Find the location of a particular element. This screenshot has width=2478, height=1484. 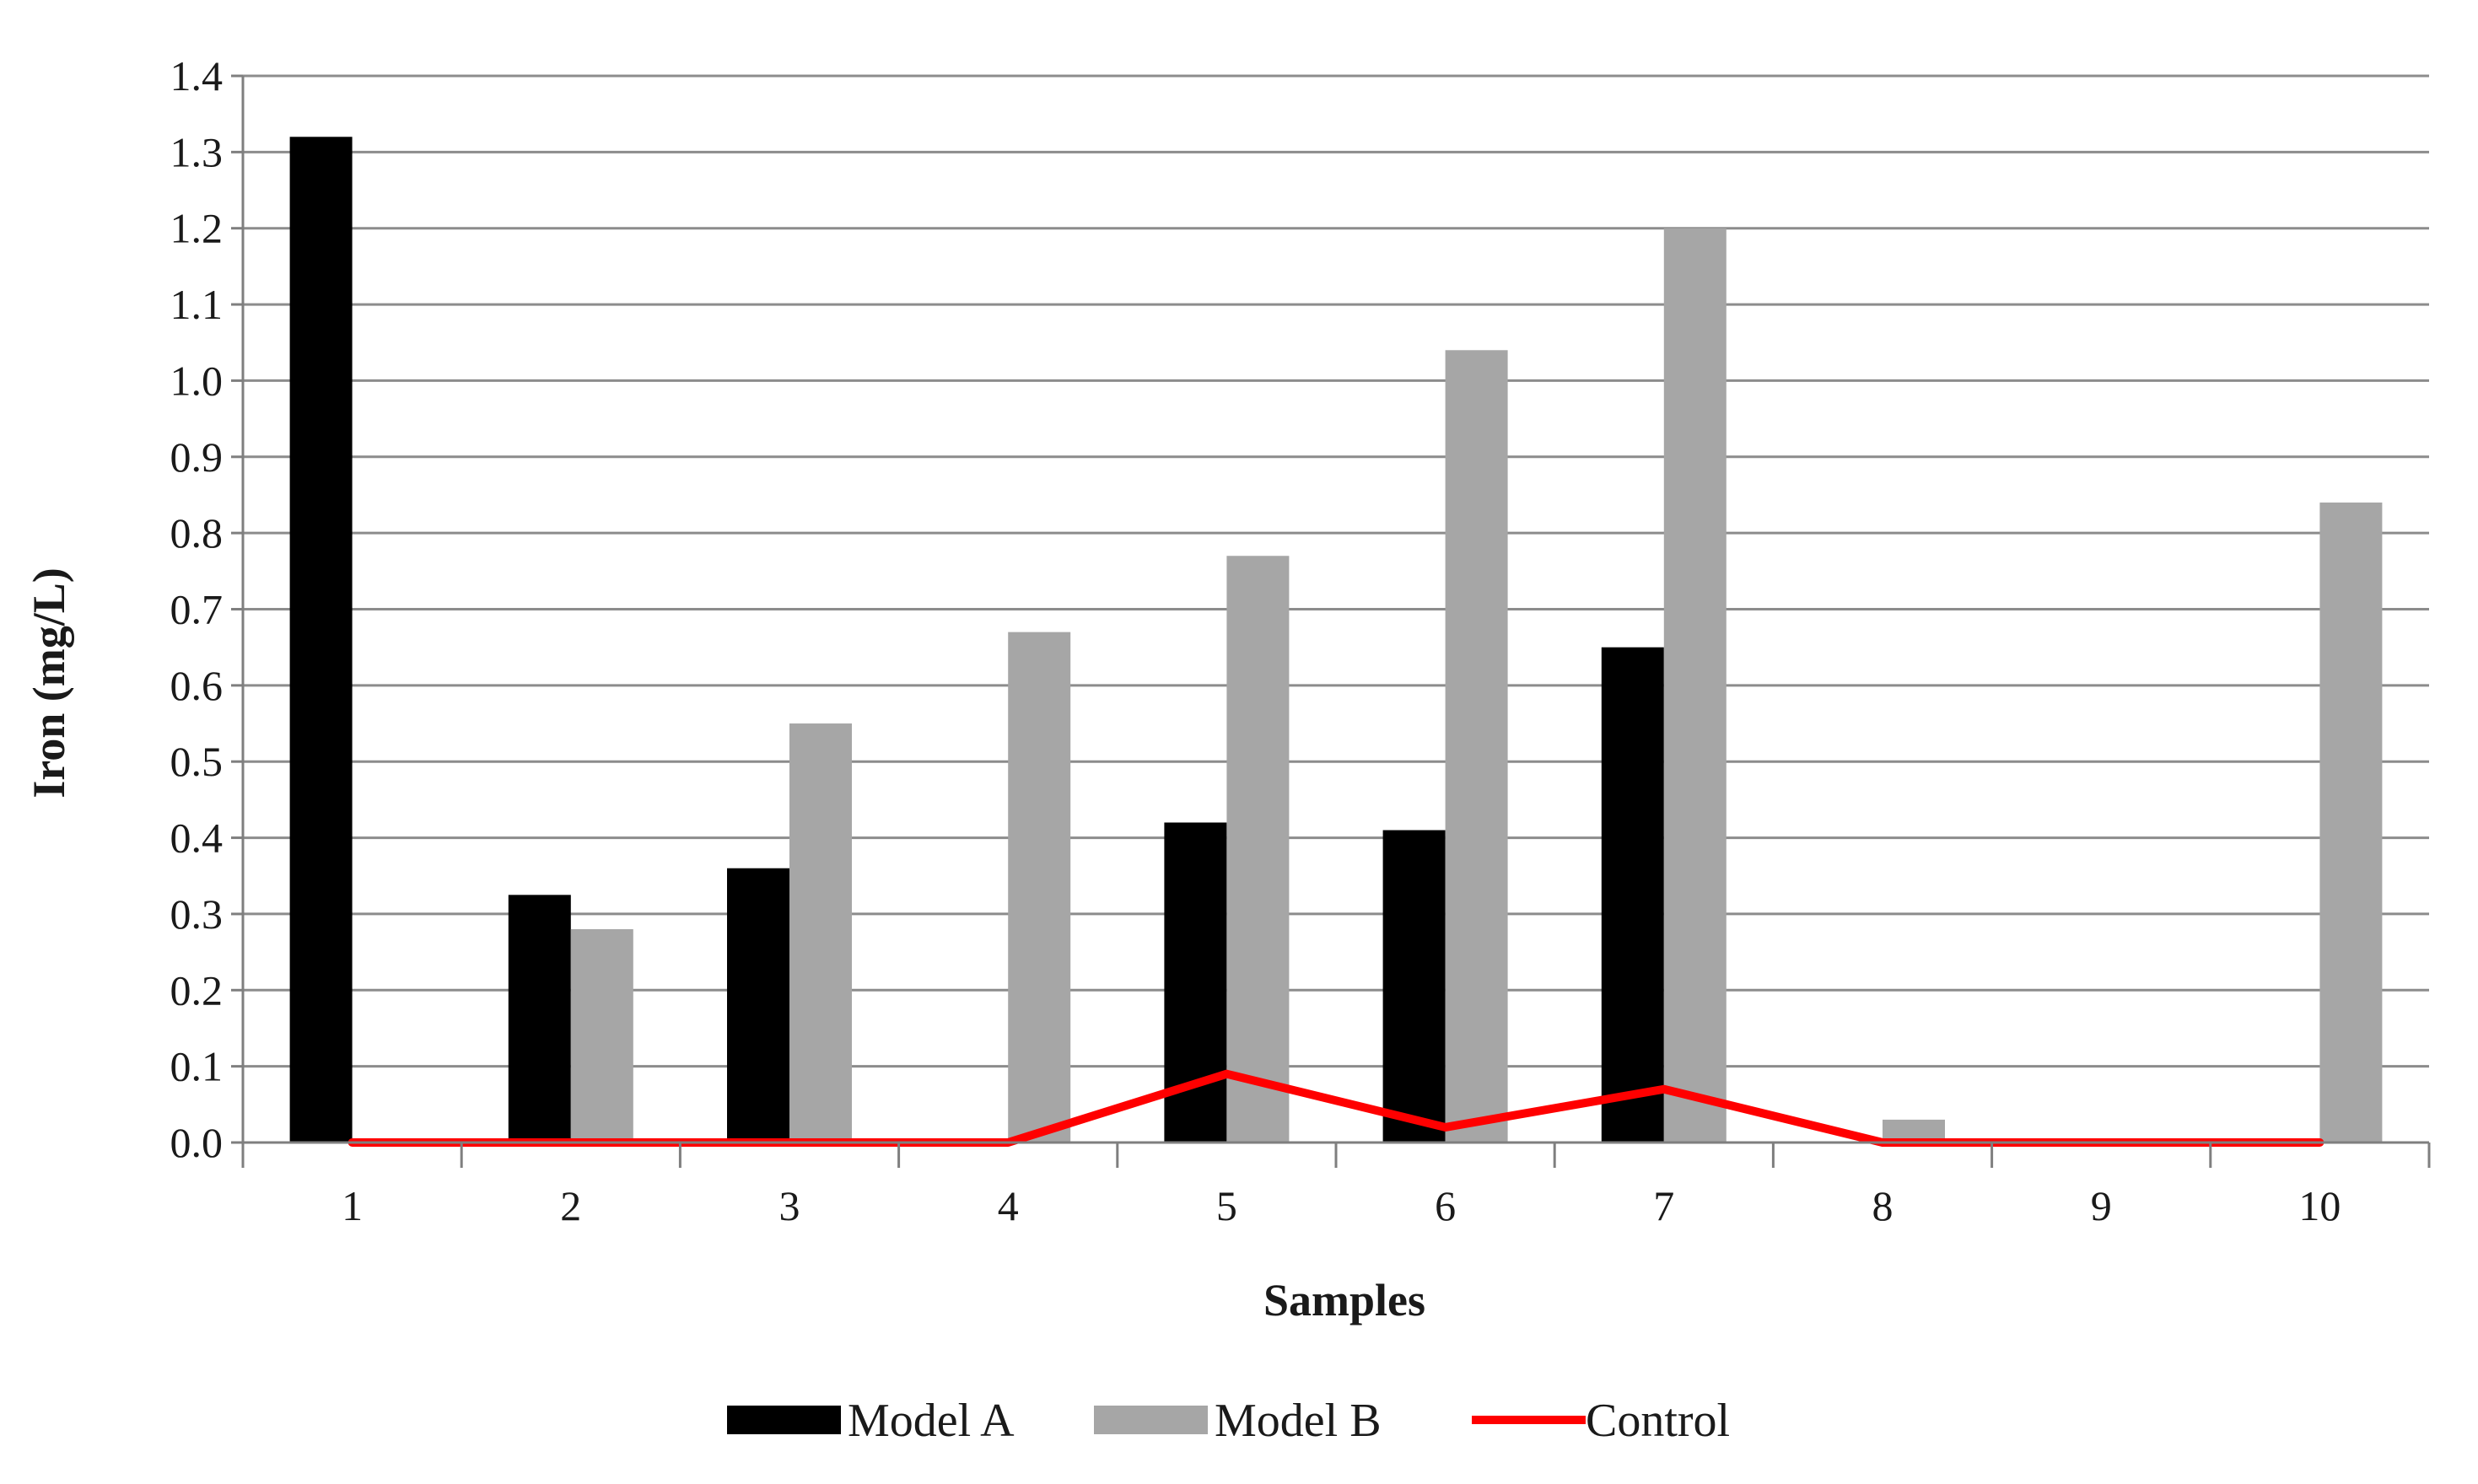

x-tick-label: 4 is located at coordinates (1009, 1205).